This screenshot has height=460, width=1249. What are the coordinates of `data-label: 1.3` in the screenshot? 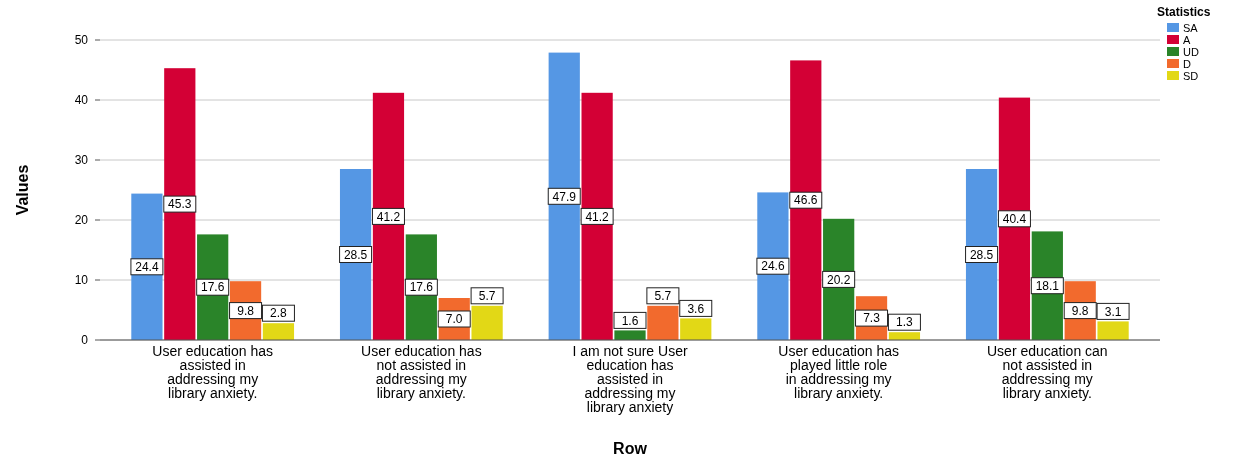 It's located at (905, 322).